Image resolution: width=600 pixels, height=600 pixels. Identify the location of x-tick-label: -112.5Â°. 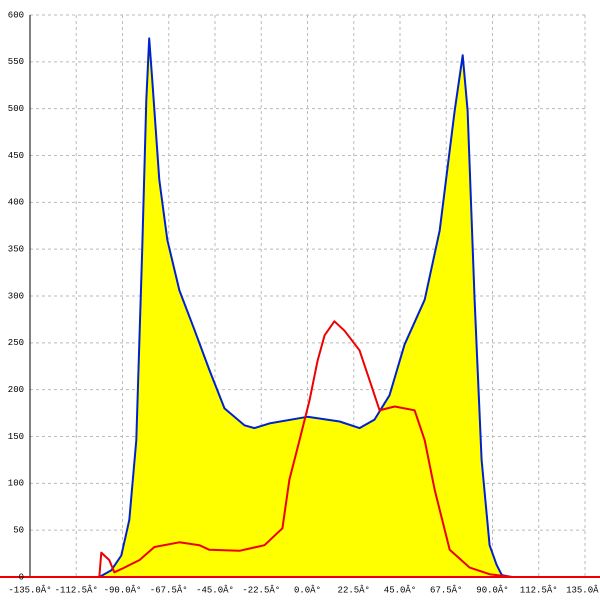
(76, 589).